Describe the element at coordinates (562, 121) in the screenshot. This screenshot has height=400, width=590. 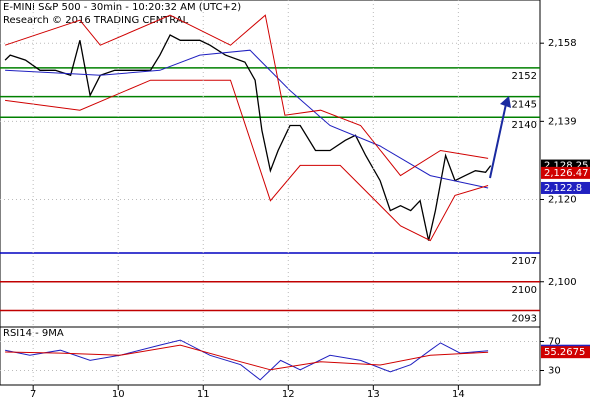
I see `y-tick-label: 2,139` at that location.